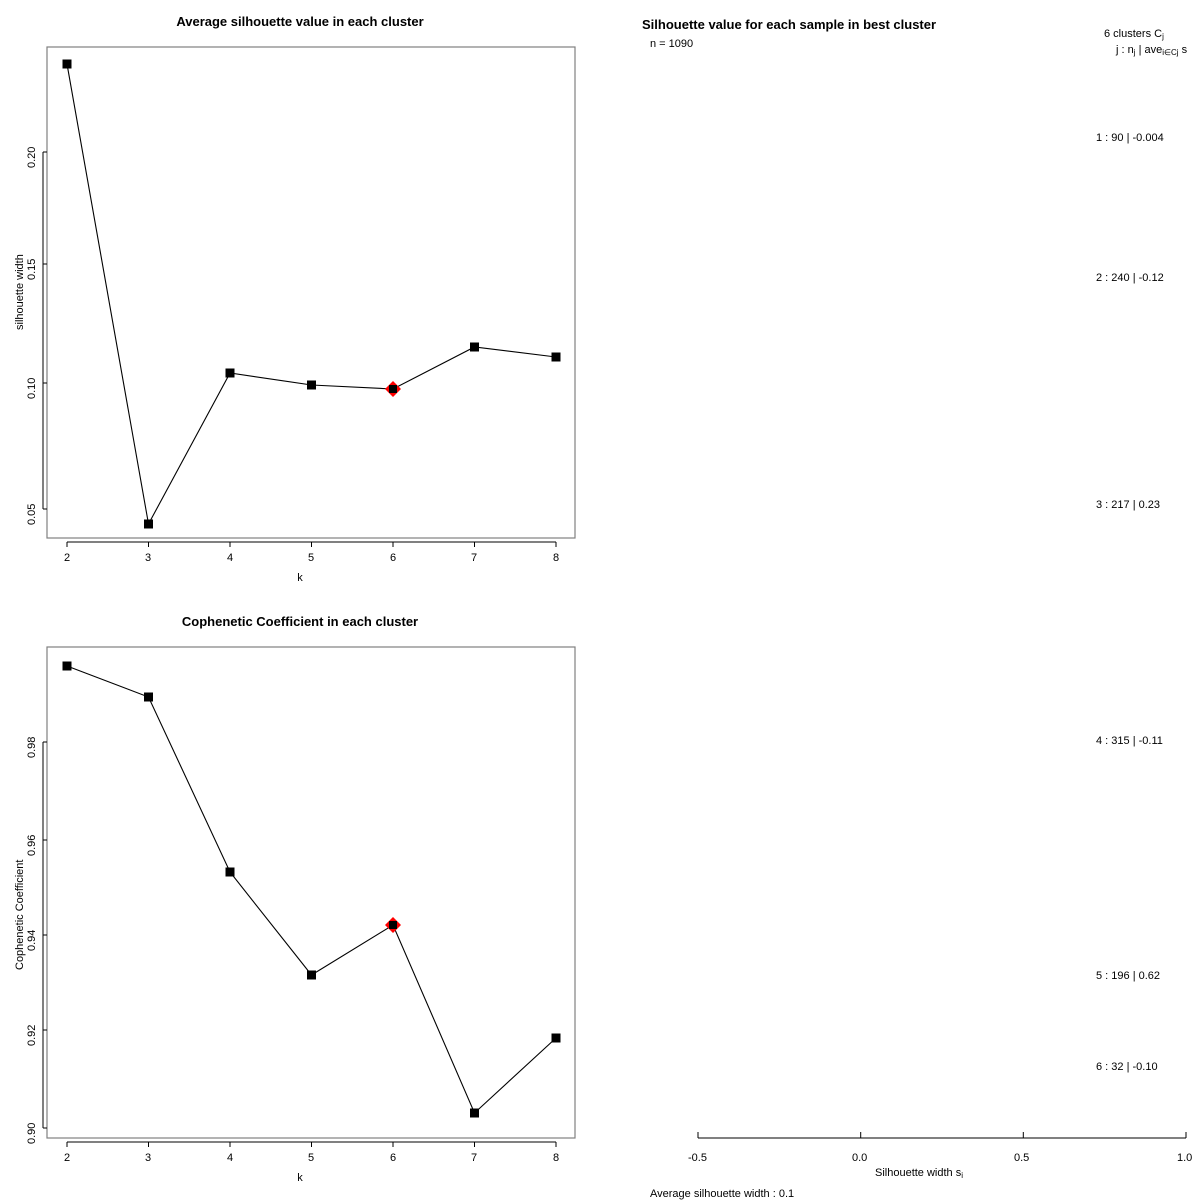 The height and width of the screenshot is (1200, 1200). Describe the element at coordinates (962, 1175) in the screenshot. I see `sil-x-axis-label-sub: i` at that location.